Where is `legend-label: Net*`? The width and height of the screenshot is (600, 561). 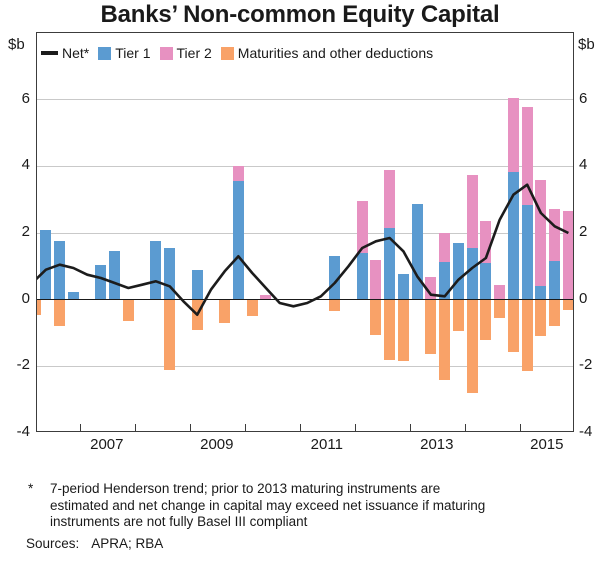
legend-label: Net* is located at coordinates (76, 53).